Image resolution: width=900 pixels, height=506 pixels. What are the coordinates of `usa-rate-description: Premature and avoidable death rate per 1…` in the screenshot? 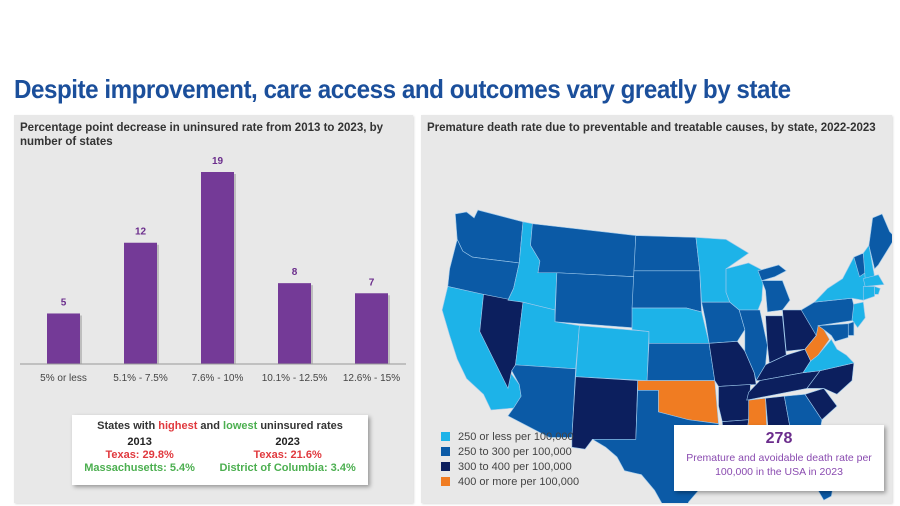 It's located at (779, 465).